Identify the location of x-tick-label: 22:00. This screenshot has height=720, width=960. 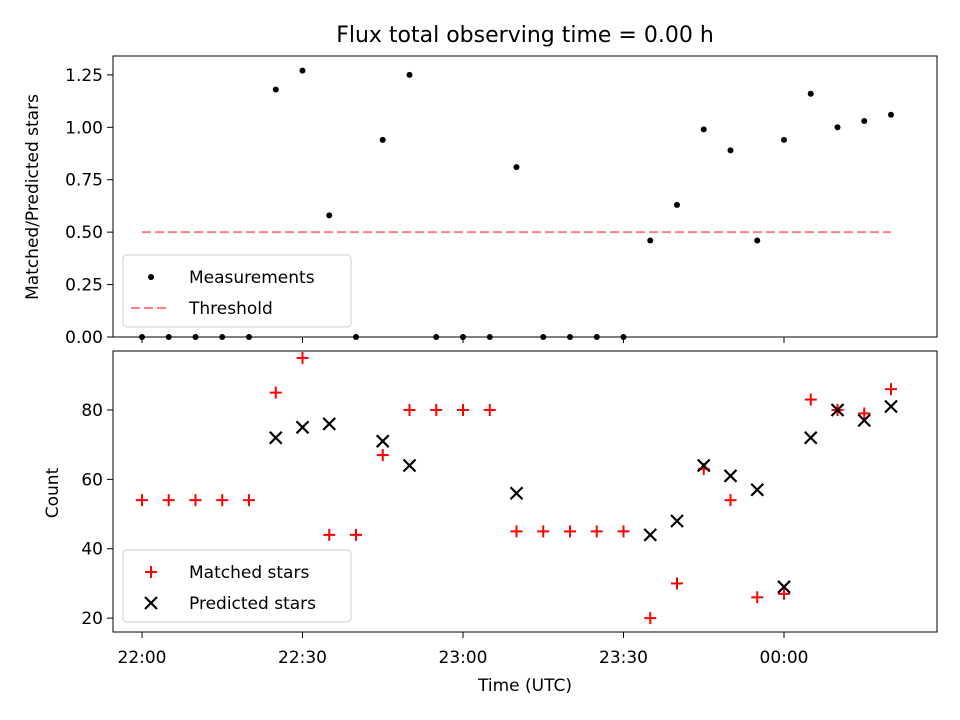
(142, 658).